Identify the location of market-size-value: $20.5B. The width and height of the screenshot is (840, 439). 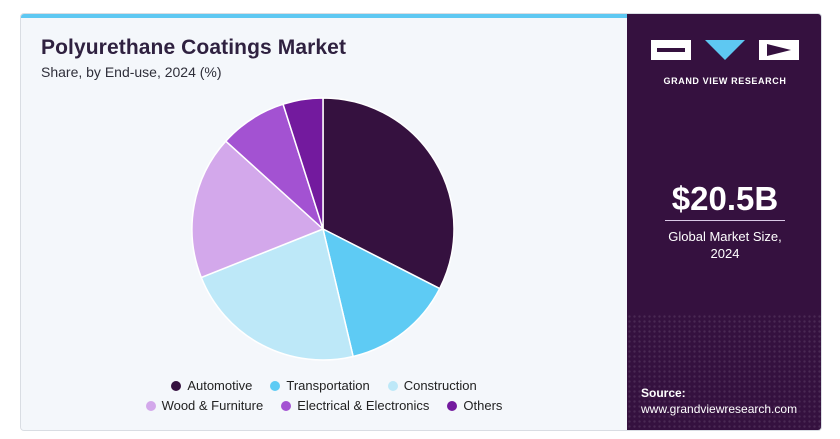
(725, 198).